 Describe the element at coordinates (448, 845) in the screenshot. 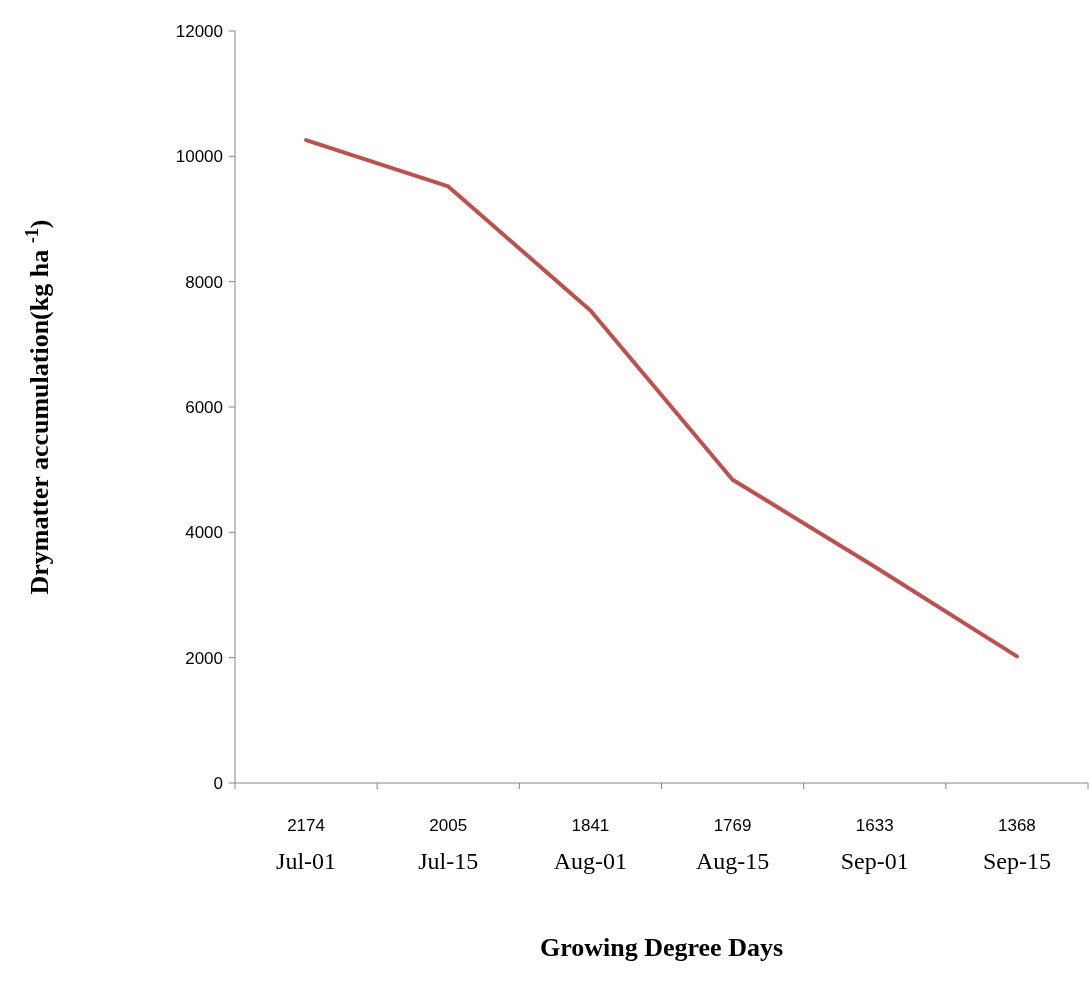

I see `x-tick-label: 2005 Jul-15` at that location.